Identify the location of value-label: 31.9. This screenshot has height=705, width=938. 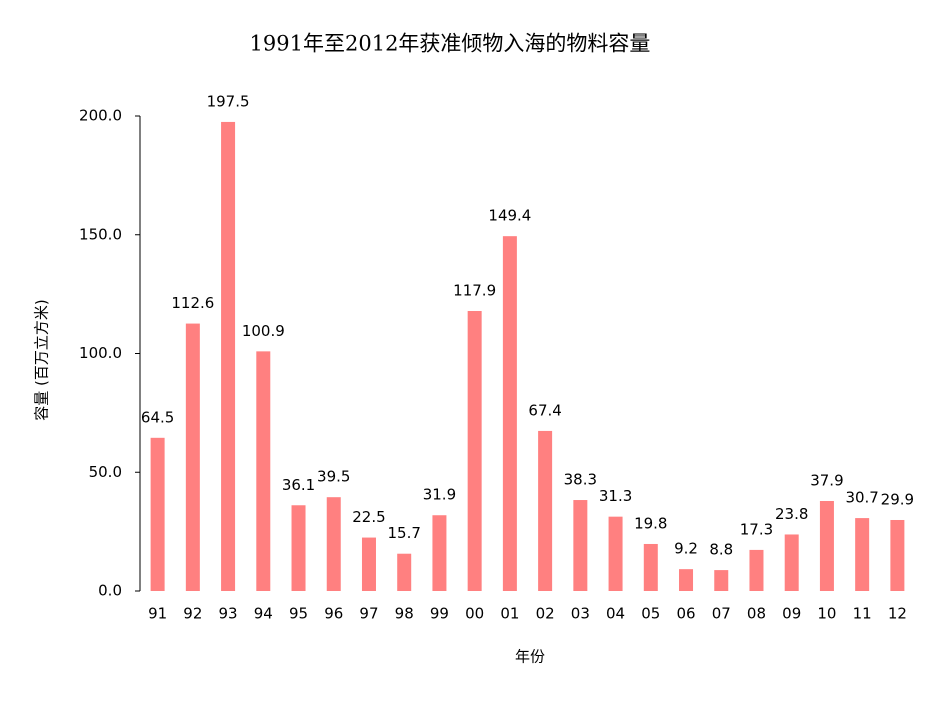
(439, 495).